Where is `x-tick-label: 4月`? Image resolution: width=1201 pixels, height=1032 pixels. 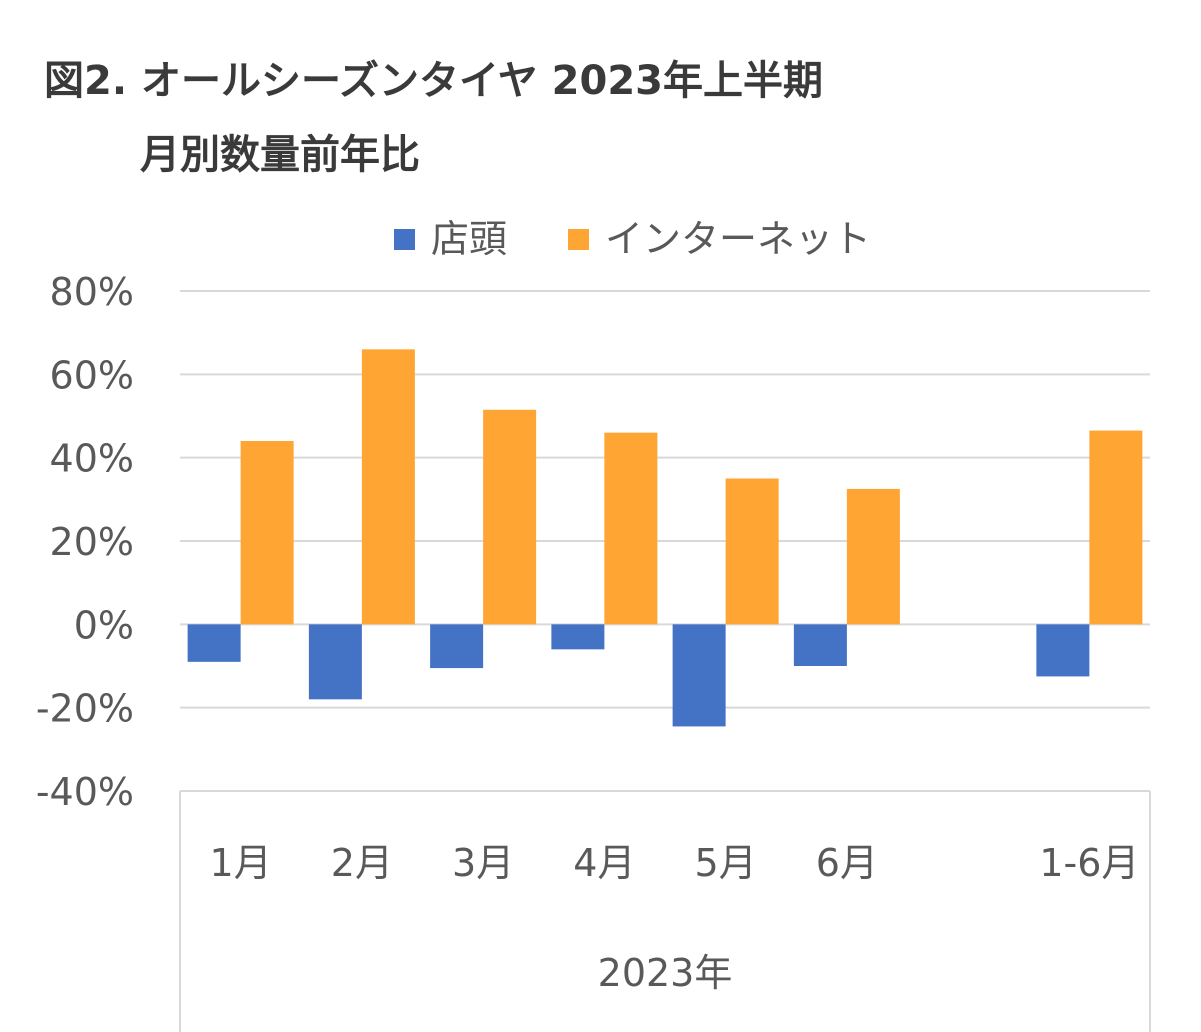 x-tick-label: 4月 is located at coordinates (604, 863).